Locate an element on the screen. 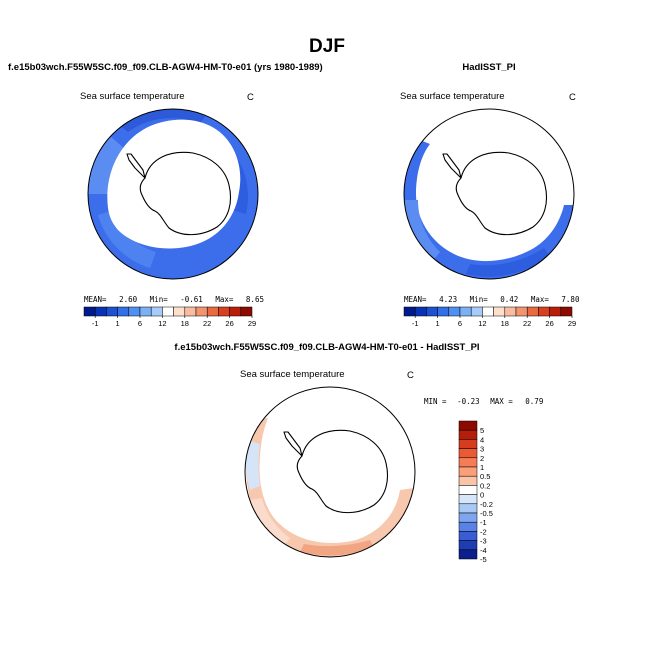  colorbar-tick-label: 0.2 is located at coordinates (485, 485).